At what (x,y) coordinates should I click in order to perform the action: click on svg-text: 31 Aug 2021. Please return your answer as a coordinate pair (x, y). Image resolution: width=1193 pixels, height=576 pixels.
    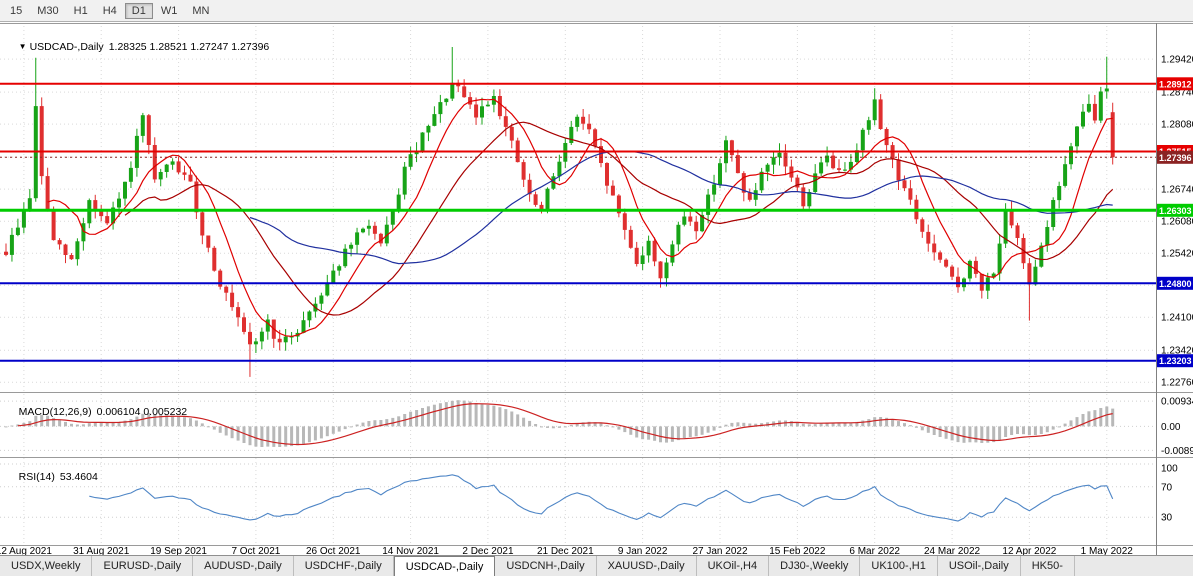
    Looking at the image, I should click on (101, 551).